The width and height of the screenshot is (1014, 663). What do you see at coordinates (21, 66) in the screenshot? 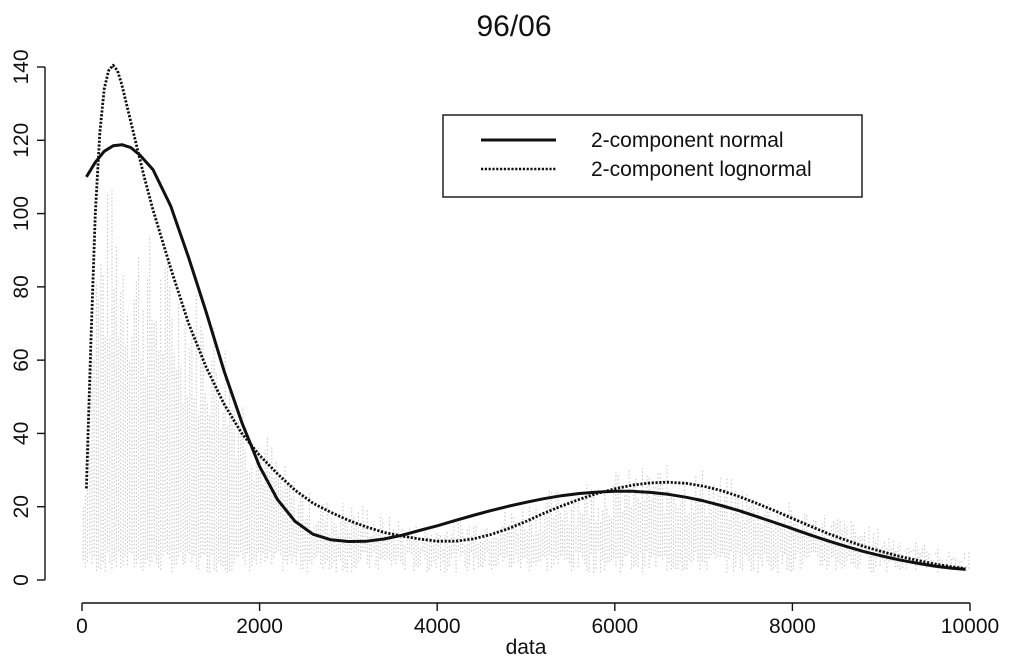
I see `y-tick-label: 140` at bounding box center [21, 66].